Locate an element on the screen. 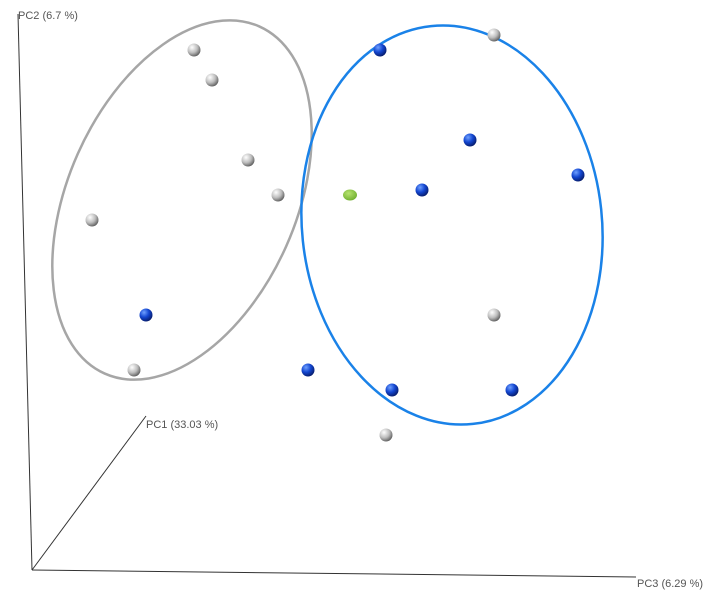 This screenshot has width=715, height=592. pc3-axis-line is located at coordinates (334, 573).